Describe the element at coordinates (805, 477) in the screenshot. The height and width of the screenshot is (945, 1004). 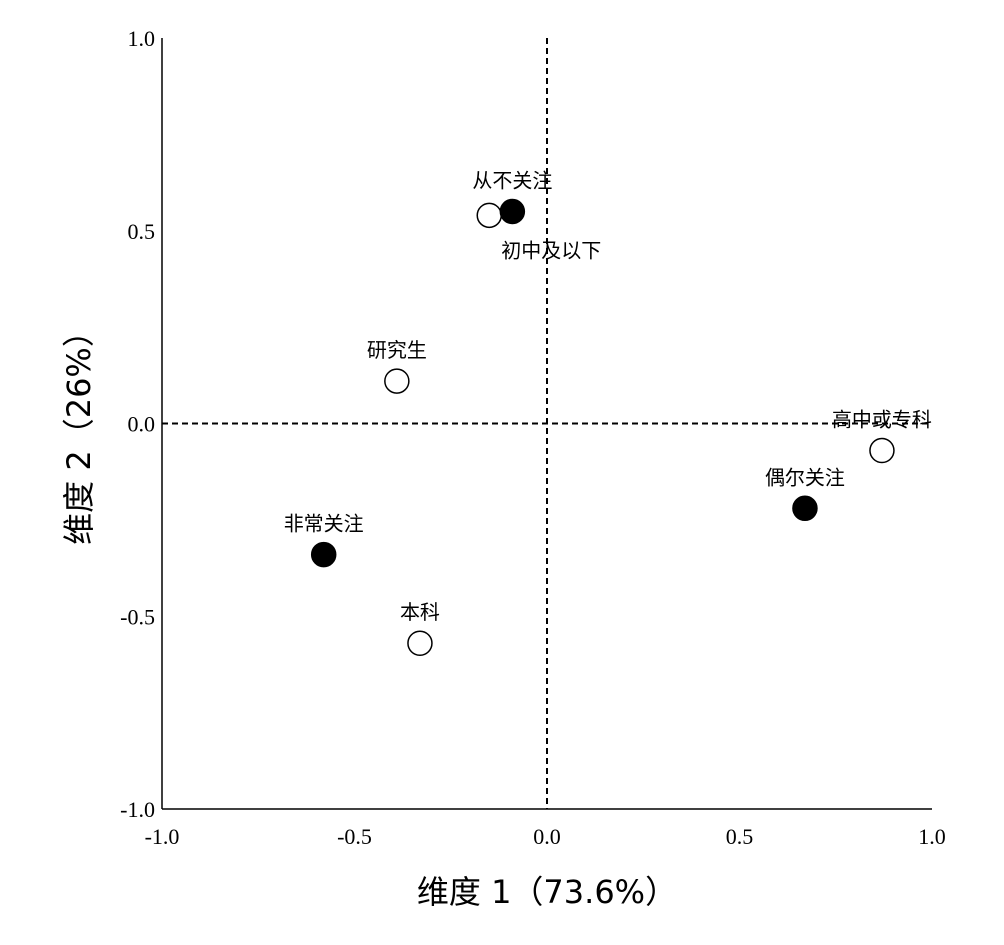
I see `data-point-label: 偶尔关注` at that location.